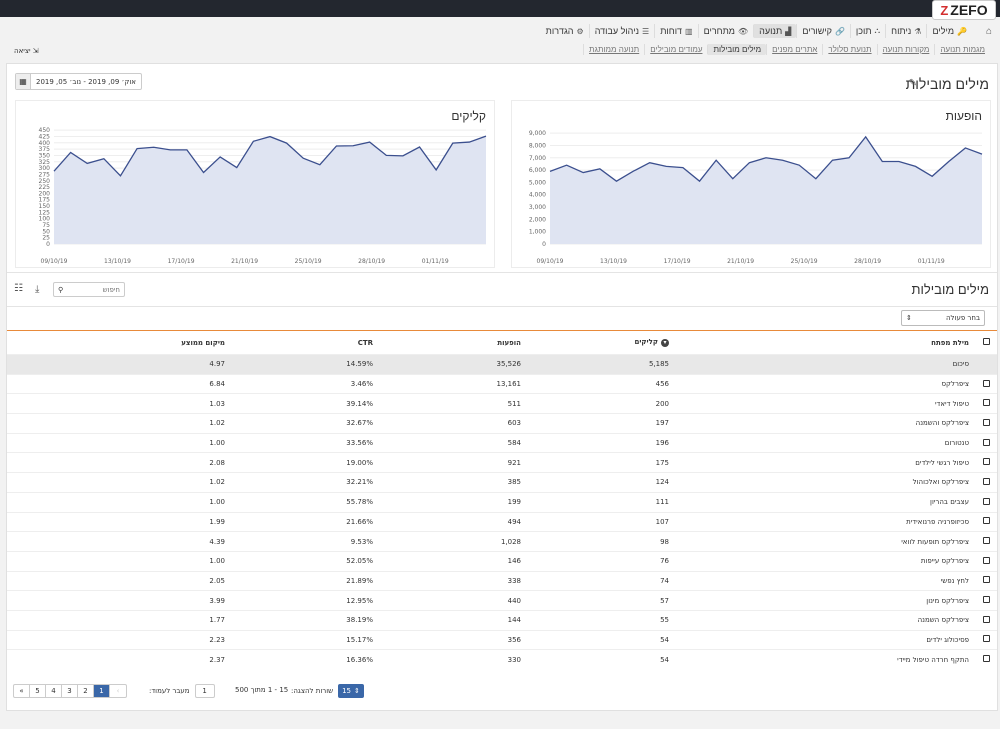 This screenshot has height=729, width=1000. Describe the element at coordinates (502, 541) in the screenshot. I see `table-row: ציפרלקס תופעות לוואי 98 1,028 9.53% 4.39` at that location.